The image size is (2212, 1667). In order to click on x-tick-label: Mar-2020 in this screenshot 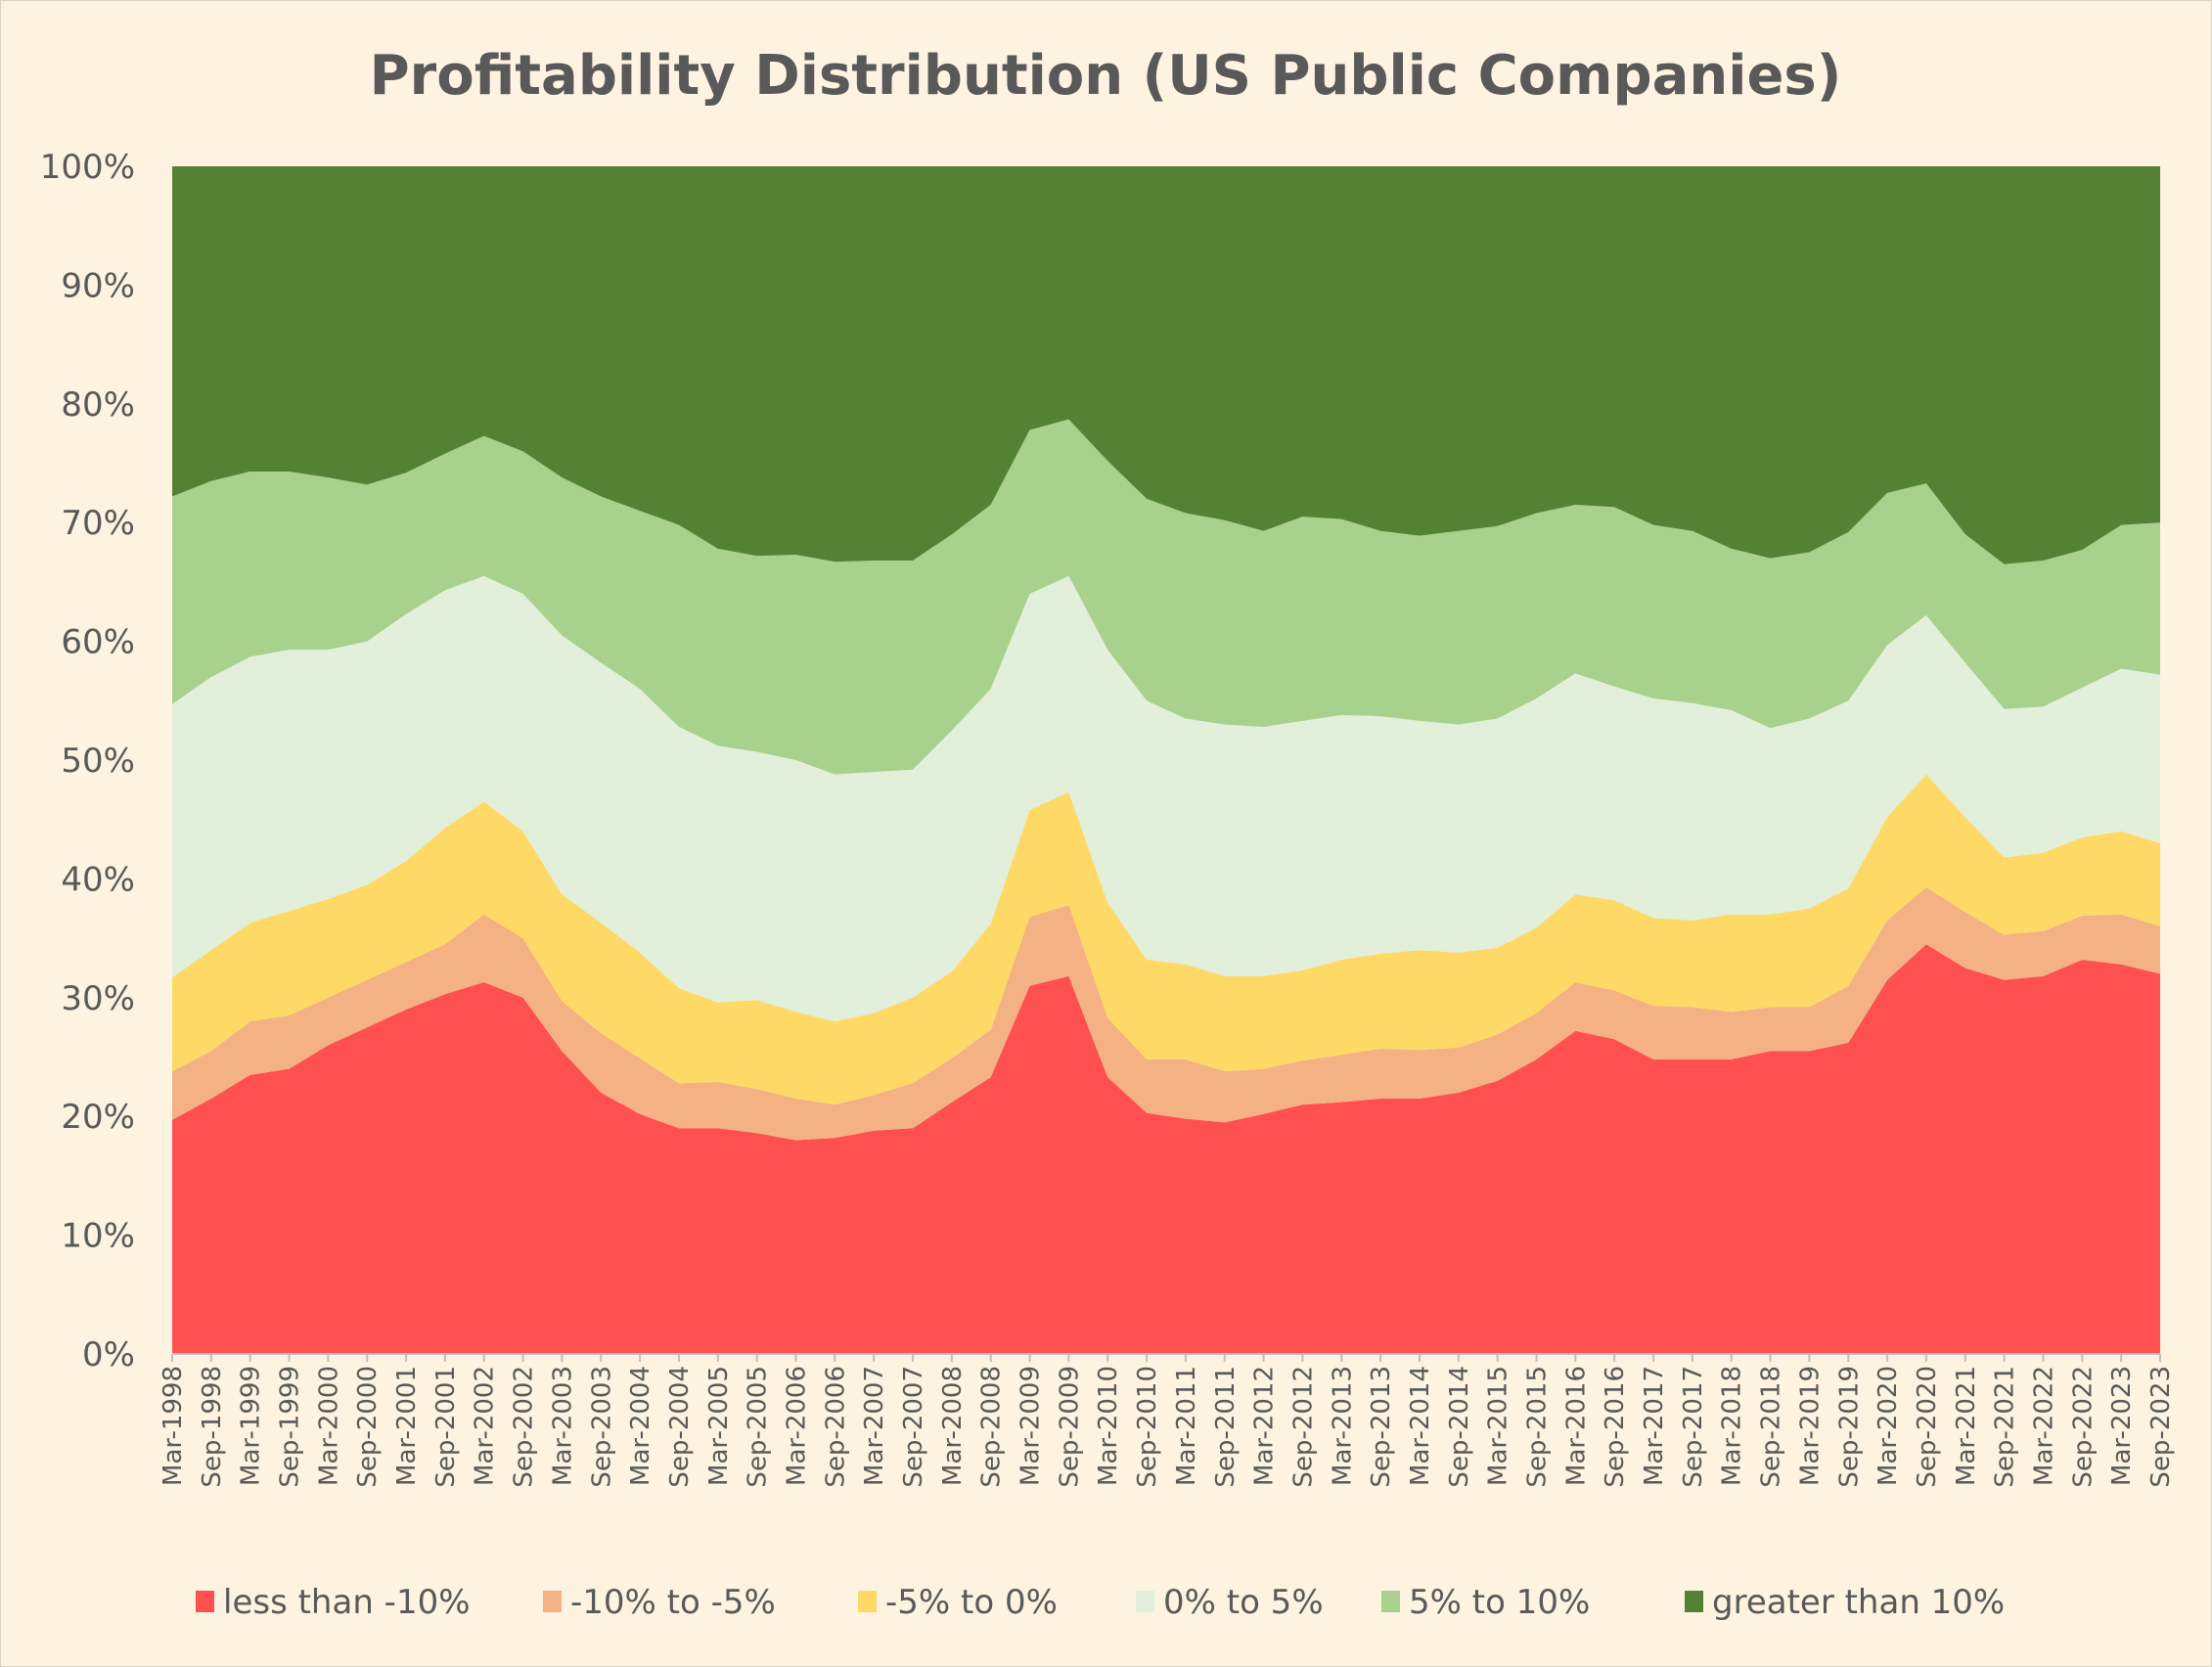, I will do `click(1888, 1426)`.